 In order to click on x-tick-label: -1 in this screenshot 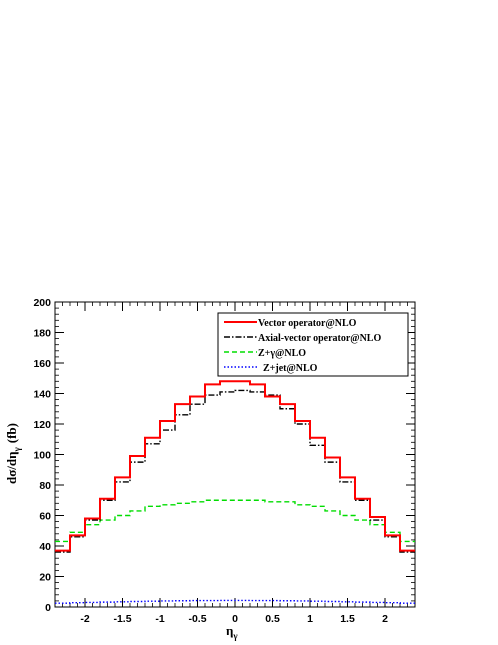, I will do `click(159, 619)`.